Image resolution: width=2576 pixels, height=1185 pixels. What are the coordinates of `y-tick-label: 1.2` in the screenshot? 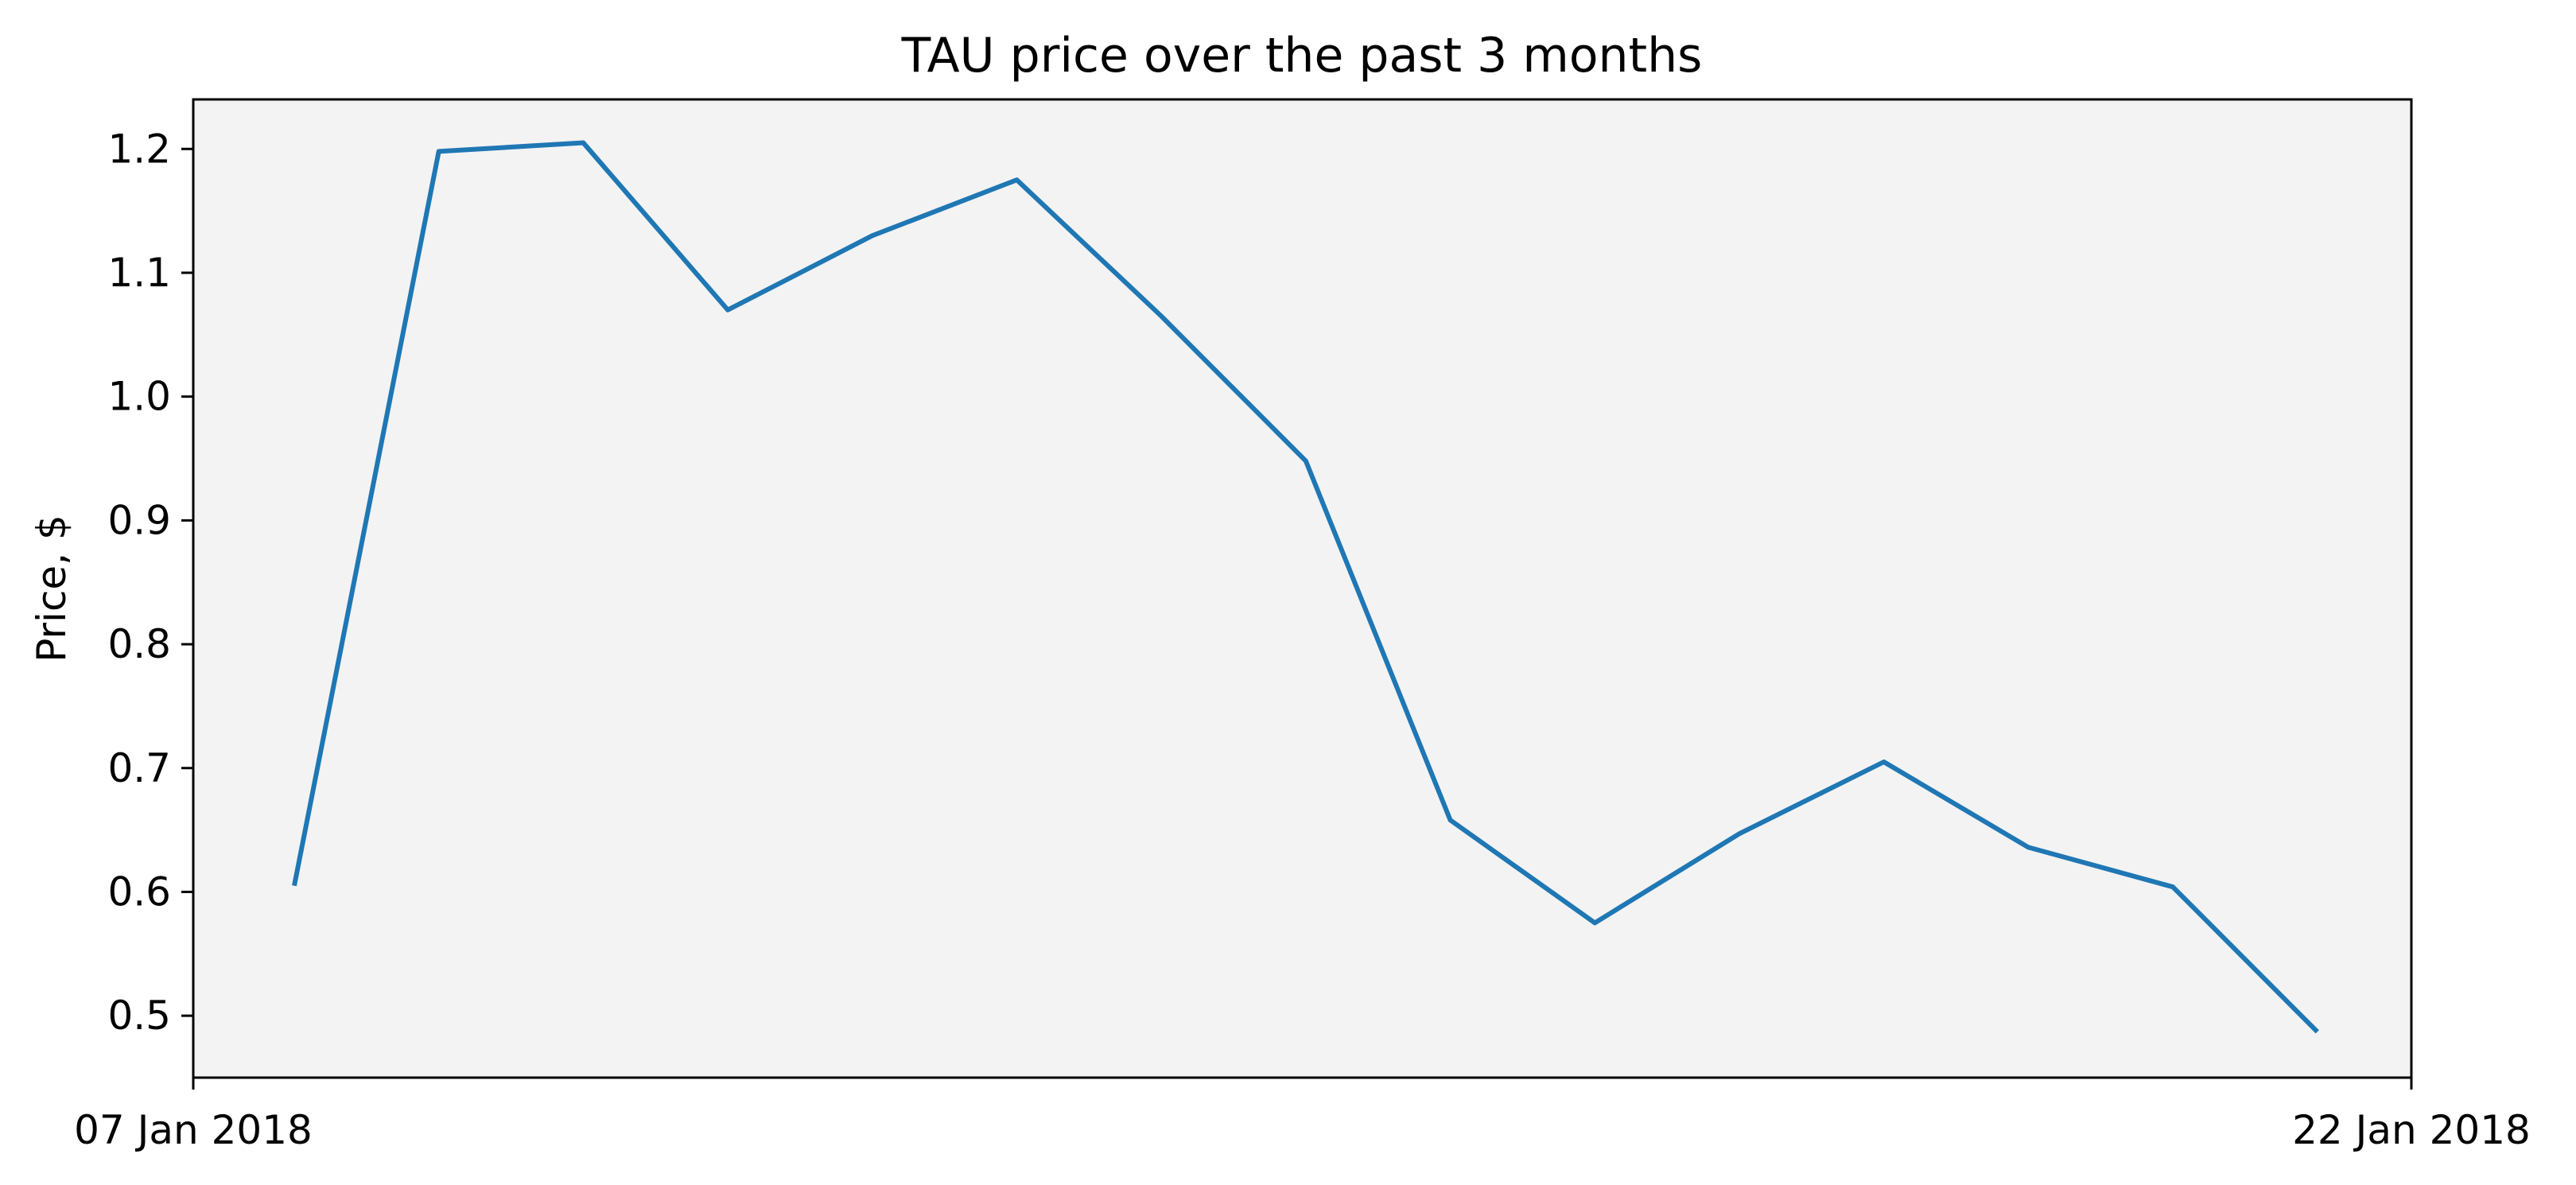 It's located at (139, 149).